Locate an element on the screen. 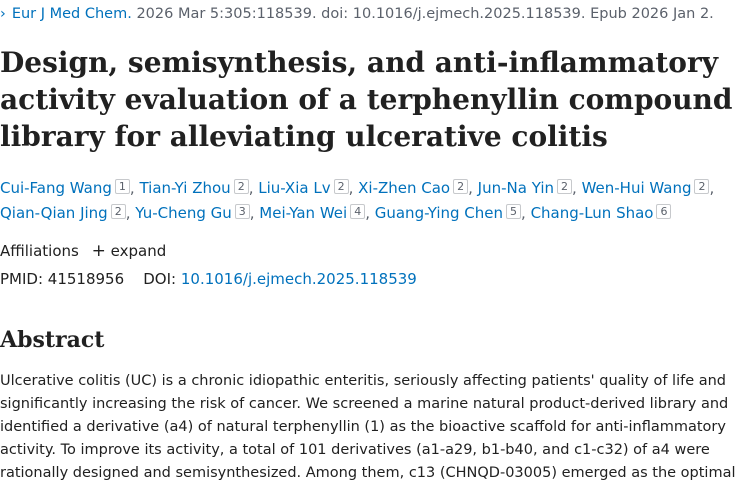 This screenshot has height=500, width=750. author-link: Xi-Zhen Cao is located at coordinates (404, 188).